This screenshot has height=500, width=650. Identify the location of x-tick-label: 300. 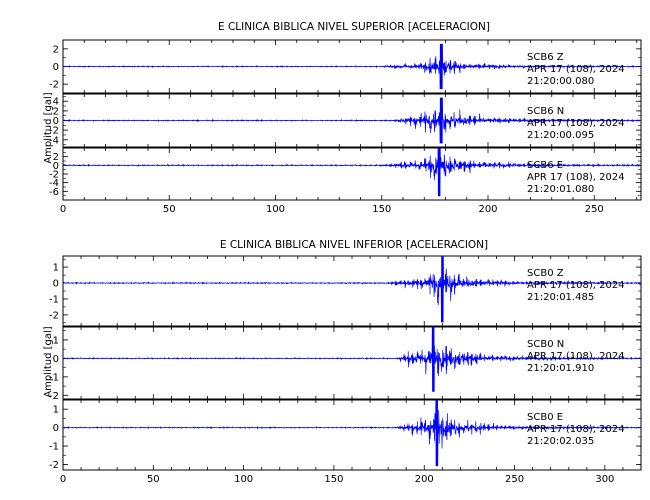
(604, 479).